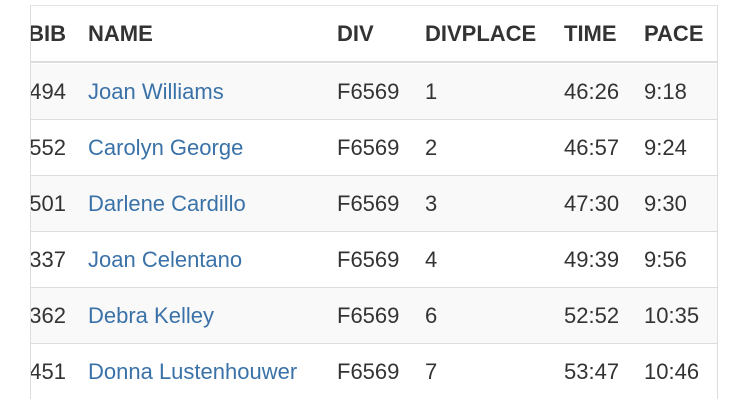  I want to click on runner-link: Joan Celentano, so click(165, 259).